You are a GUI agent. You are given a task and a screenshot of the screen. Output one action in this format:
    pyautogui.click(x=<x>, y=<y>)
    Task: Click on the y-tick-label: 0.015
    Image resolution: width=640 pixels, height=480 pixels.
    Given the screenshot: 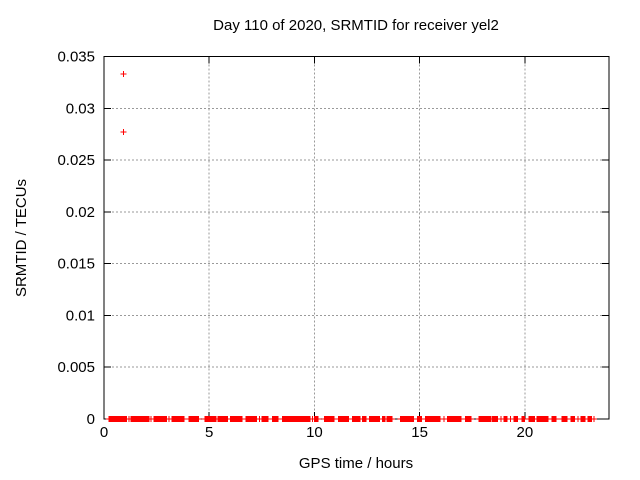 What is the action you would take?
    pyautogui.click(x=76, y=264)
    